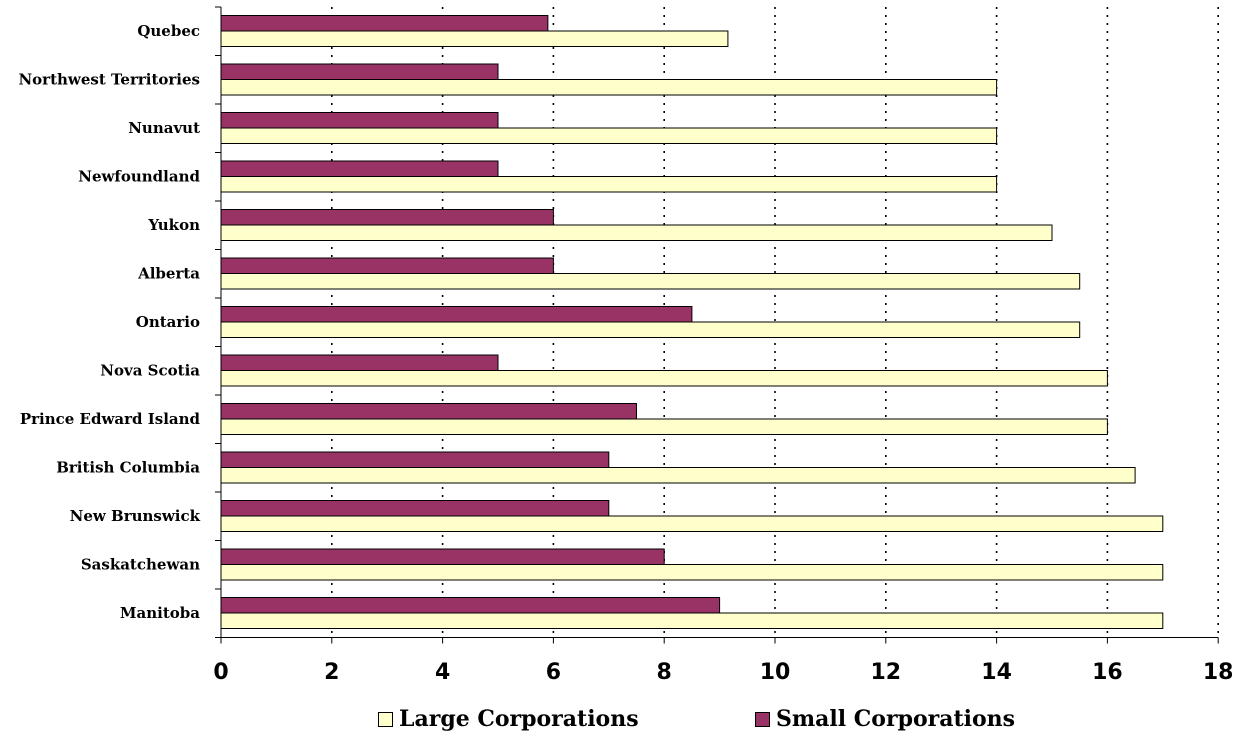  I want to click on category-label: Northwest Territories, so click(109, 80).